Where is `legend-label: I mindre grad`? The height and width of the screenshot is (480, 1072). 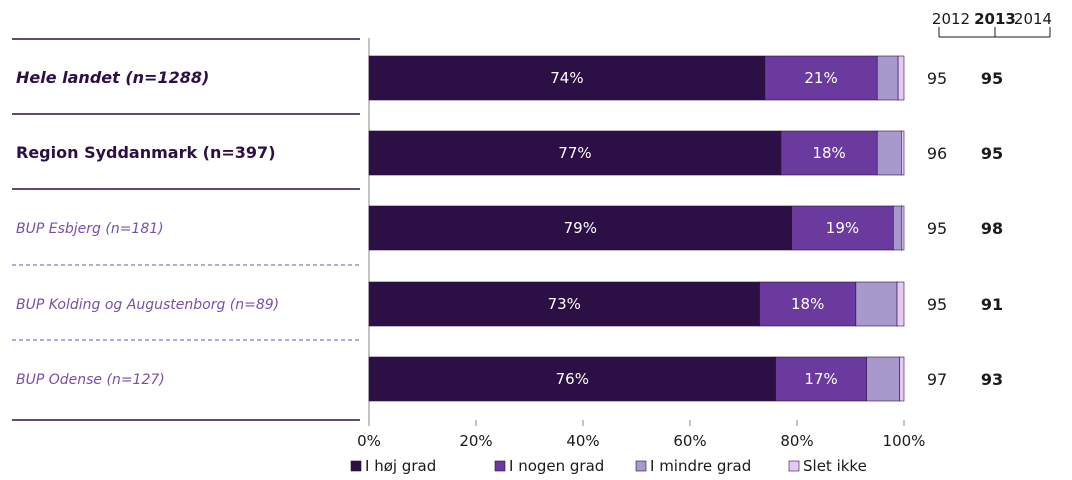
legend-label: I mindre grad is located at coordinates (700, 466).